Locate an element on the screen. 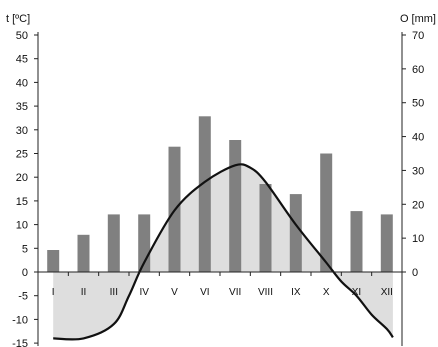 Image resolution: width=438 pixels, height=347 pixels. right-tick-label: 10 is located at coordinates (418, 239).